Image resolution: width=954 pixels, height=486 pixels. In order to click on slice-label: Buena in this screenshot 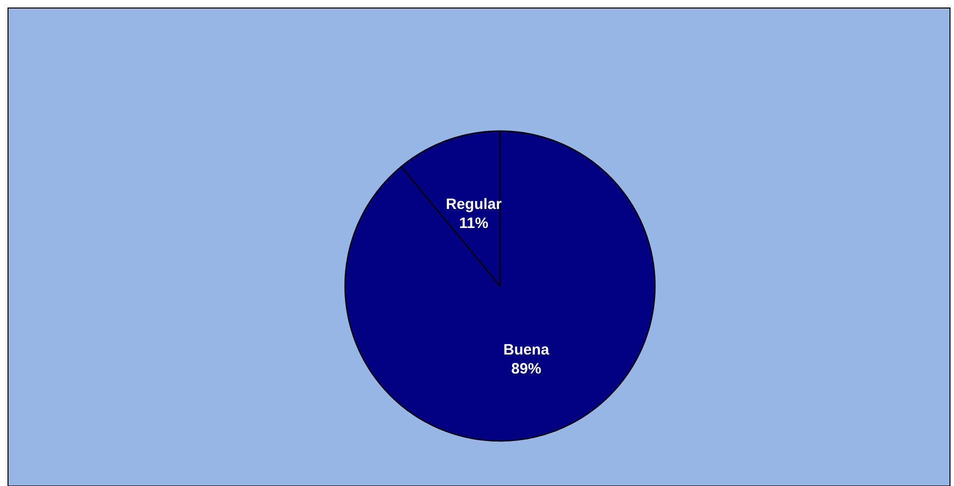, I will do `click(527, 349)`.